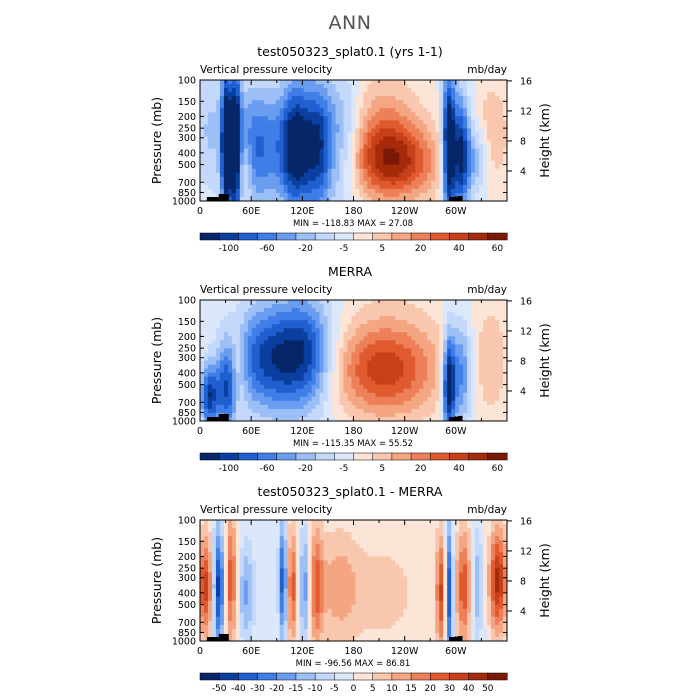  Describe the element at coordinates (526, 111) in the screenshot. I see `height-tick-label: 12` at that location.